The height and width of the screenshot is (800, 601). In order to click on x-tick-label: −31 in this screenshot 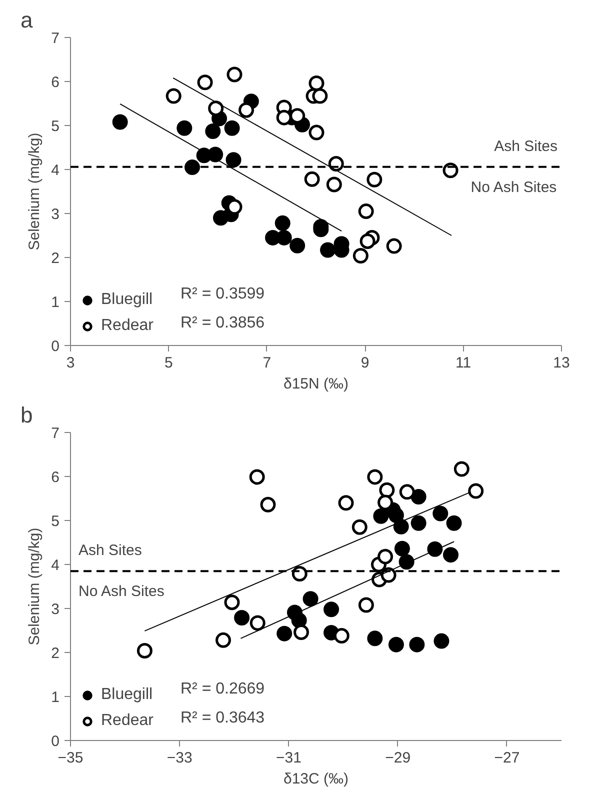, I will do `click(289, 758)`.